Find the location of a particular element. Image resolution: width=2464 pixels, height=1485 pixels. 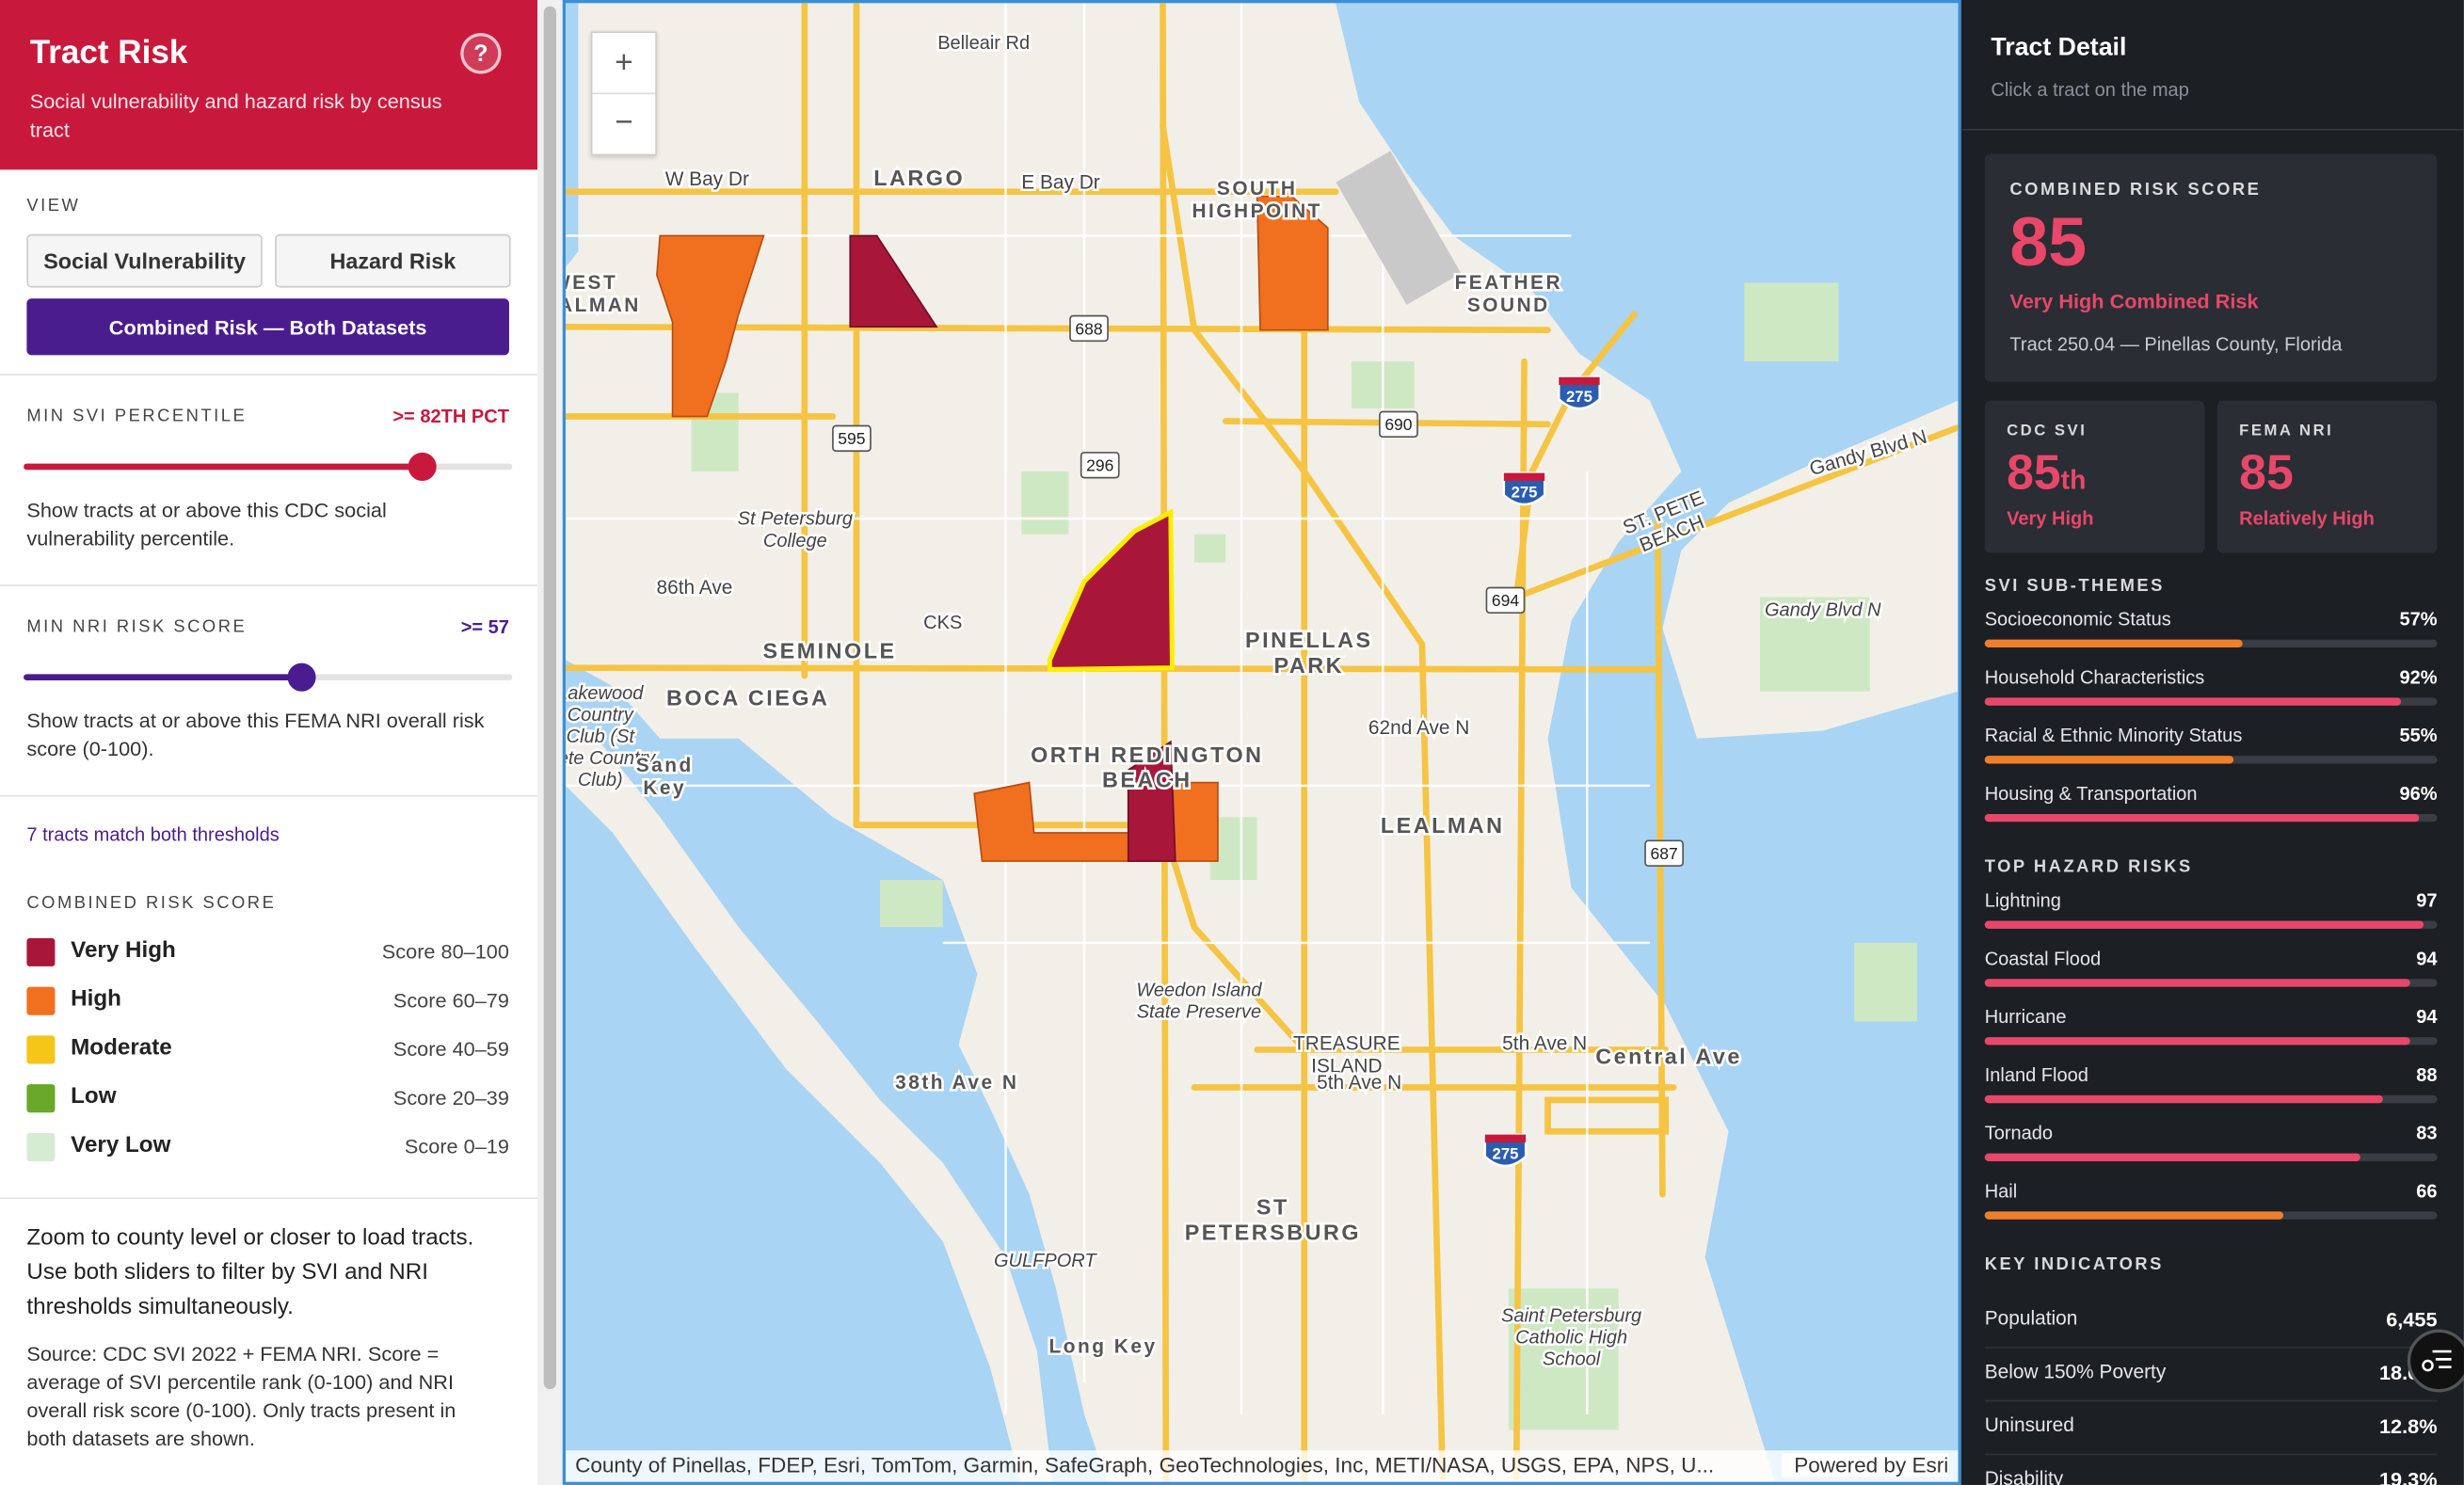

nri-card: FEMA NRI 85 Relatively High is located at coordinates (2327, 476).